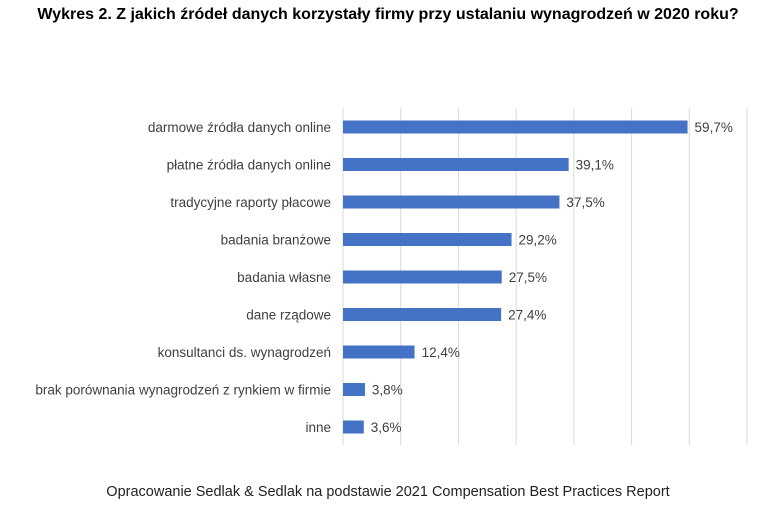  What do you see at coordinates (318, 427) in the screenshot?
I see `category-label: inne` at bounding box center [318, 427].